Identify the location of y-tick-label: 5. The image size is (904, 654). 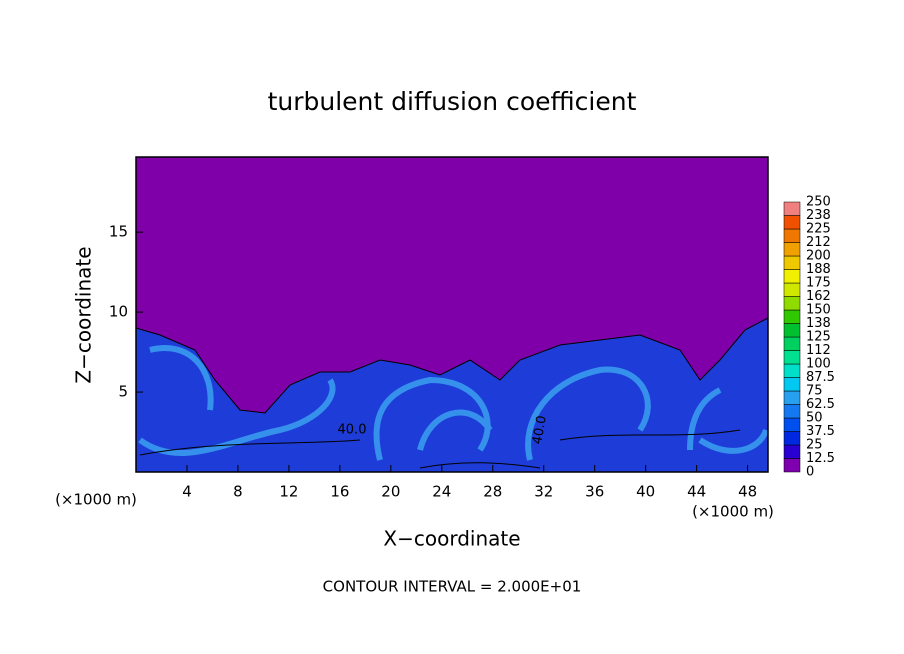
(123, 392).